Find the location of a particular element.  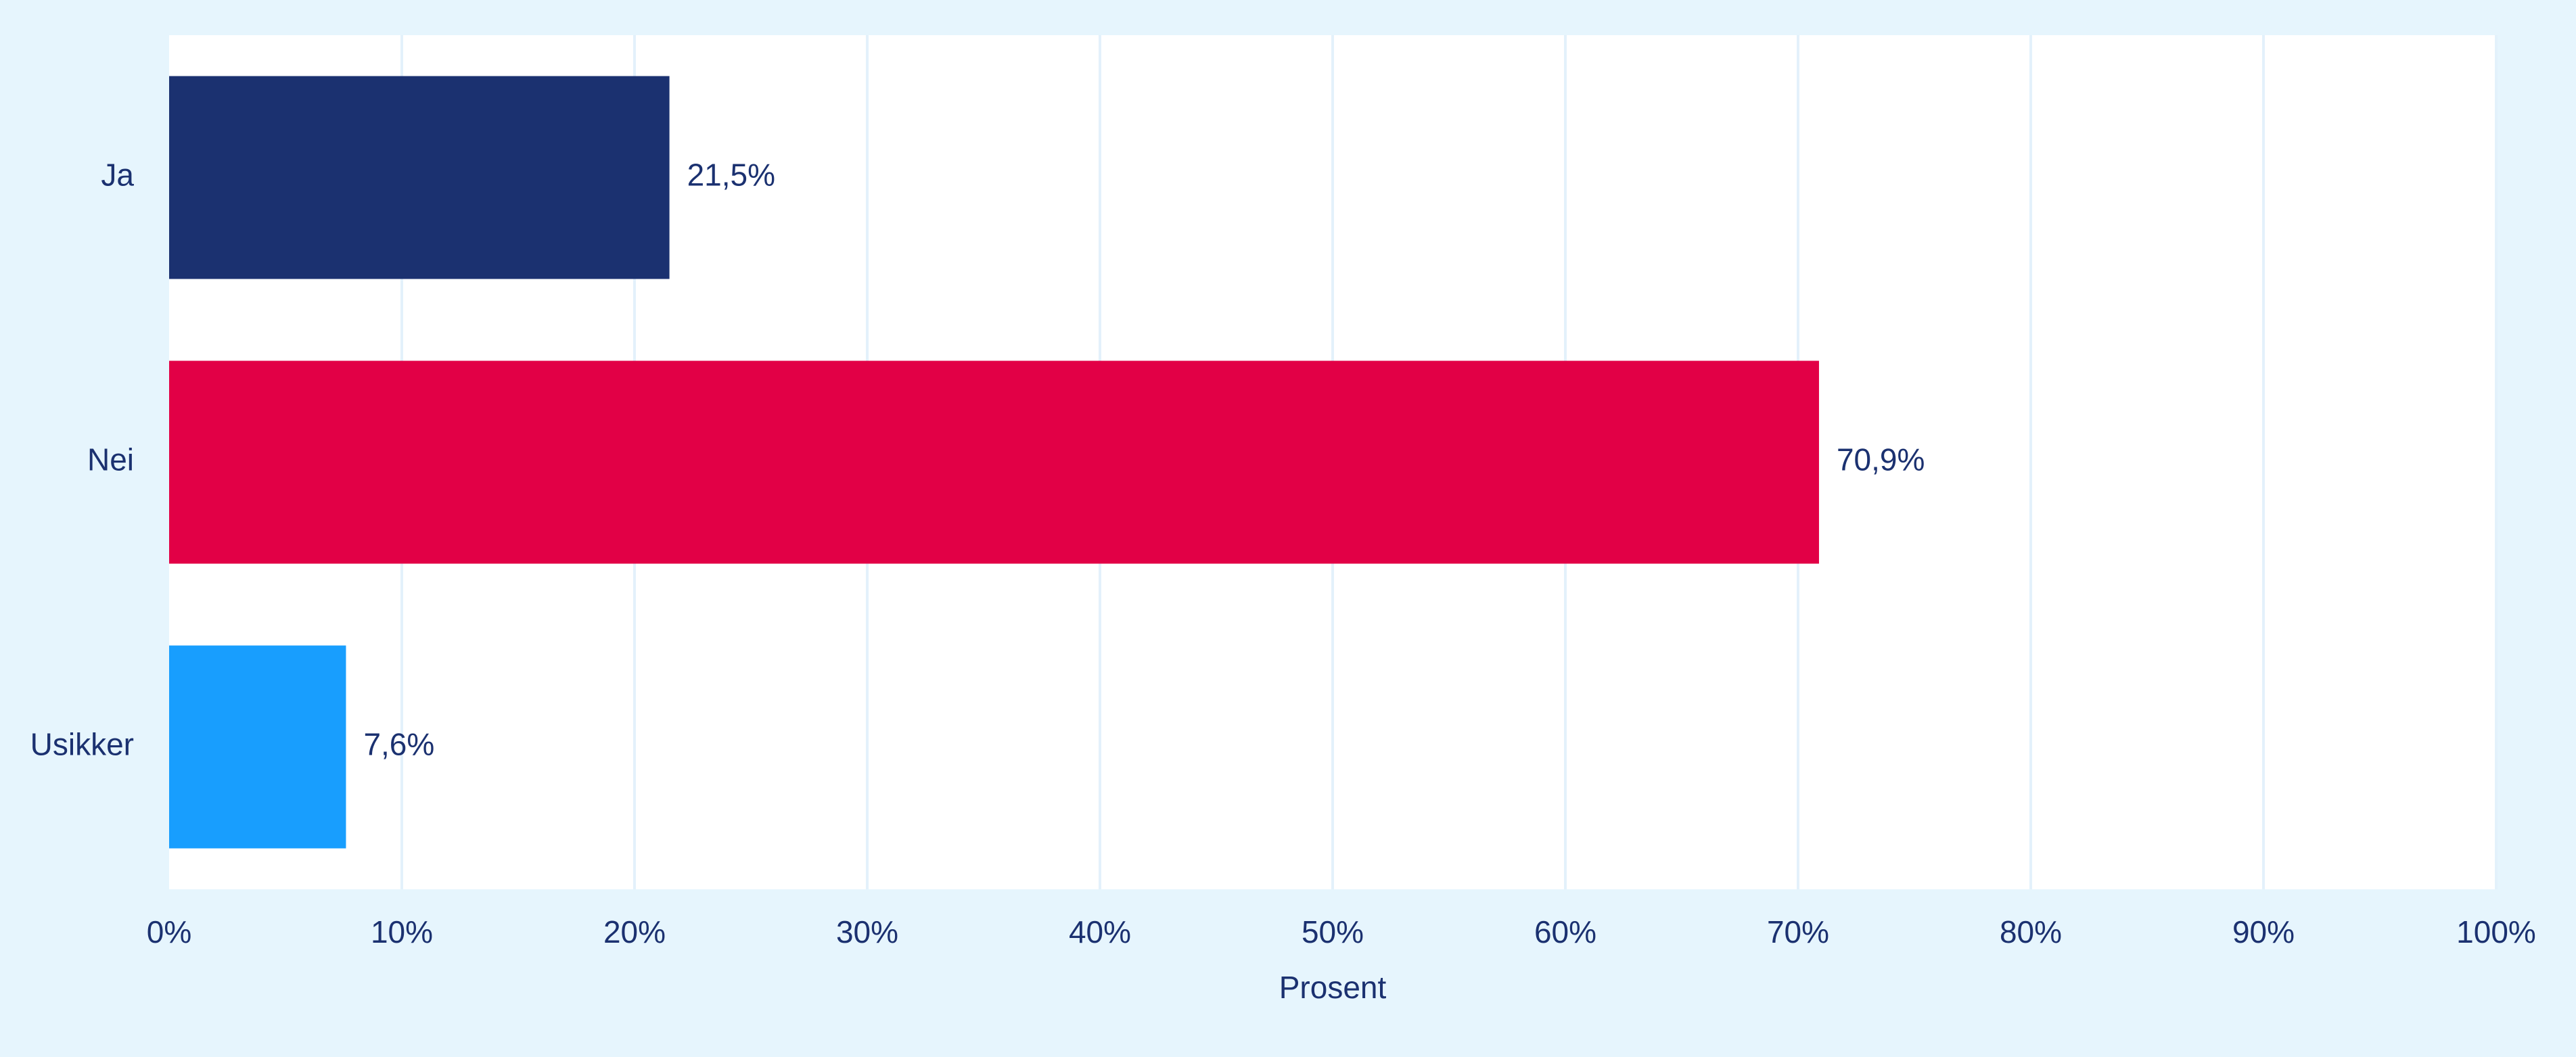

bar-nei is located at coordinates (994, 462).